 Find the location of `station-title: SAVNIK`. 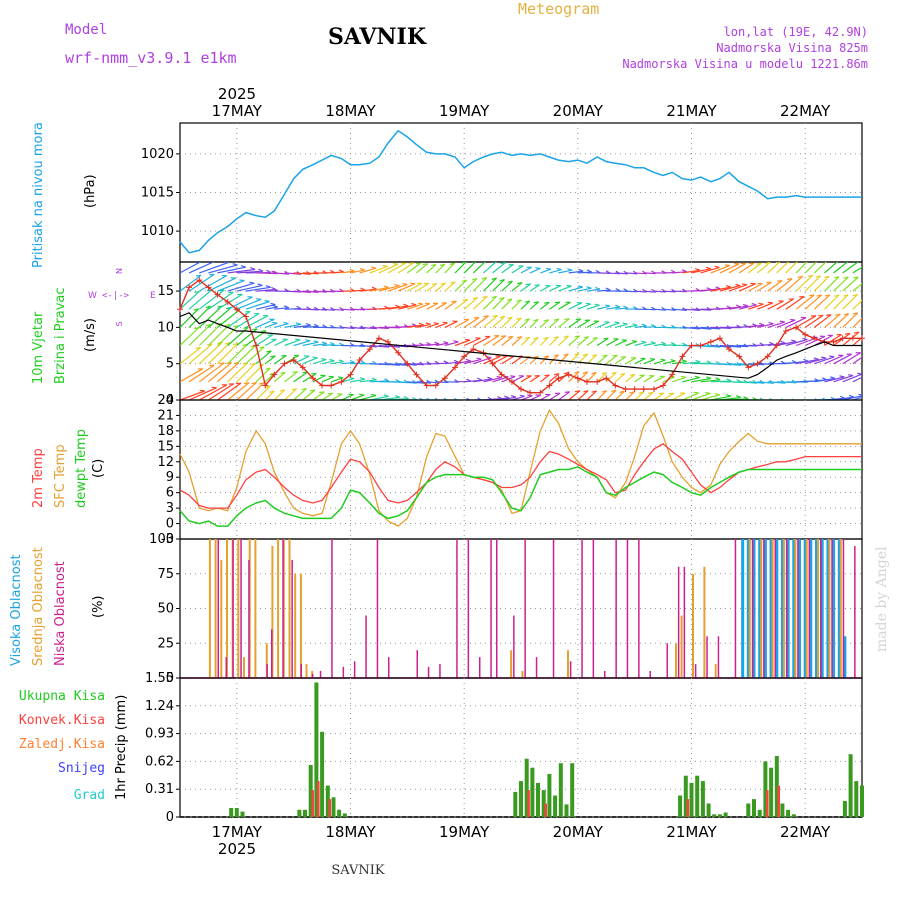

station-title: SAVNIK is located at coordinates (377, 37).